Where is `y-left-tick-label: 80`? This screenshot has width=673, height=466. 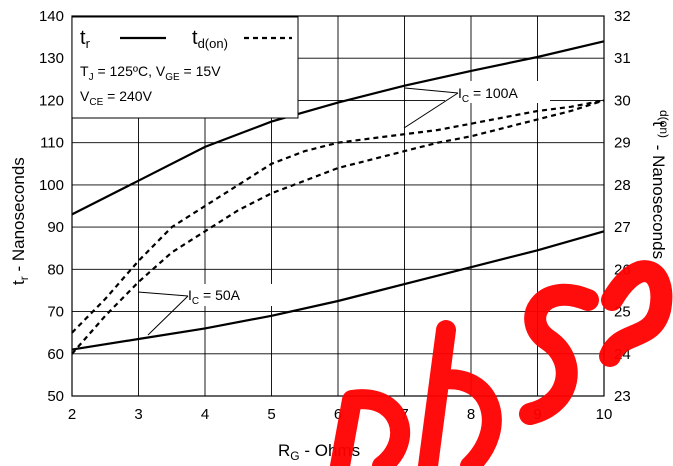
y-left-tick-label: 80 is located at coordinates (55, 269).